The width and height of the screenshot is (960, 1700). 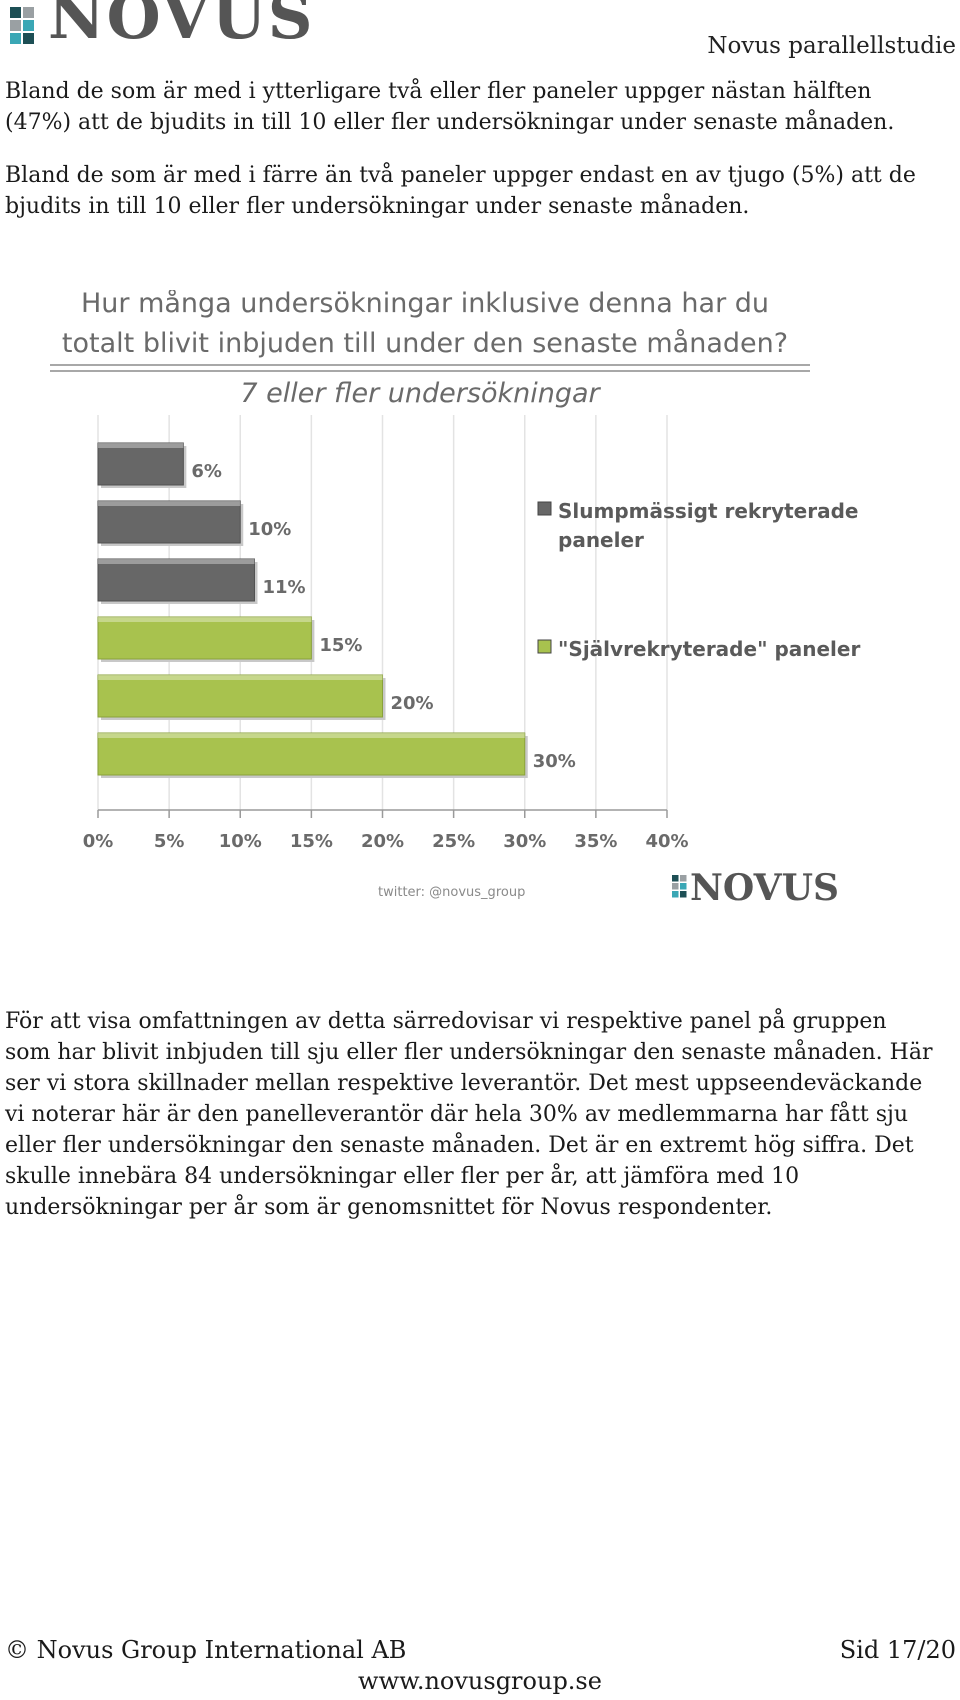 What do you see at coordinates (206, 471) in the screenshot?
I see `chart-data-label: 6%` at bounding box center [206, 471].